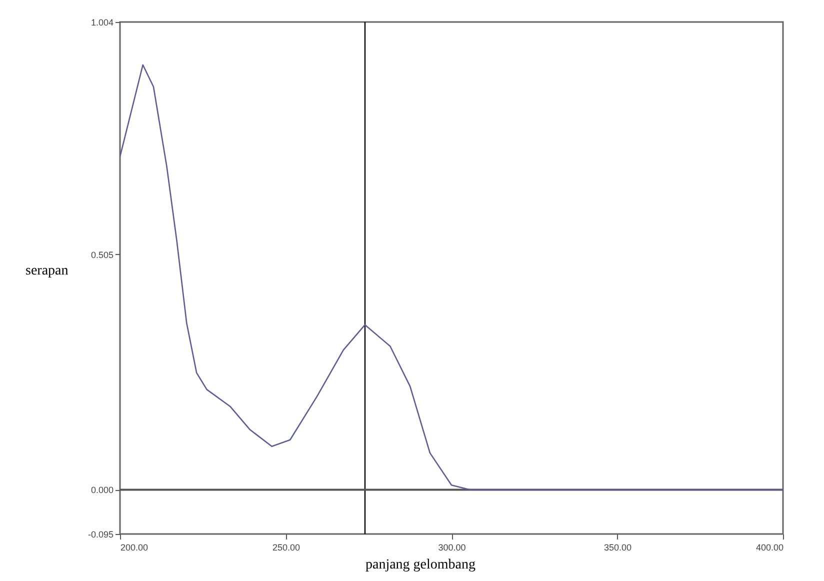 Image resolution: width=824 pixels, height=581 pixels. I want to click on y-tick-label: -0.095, so click(101, 535).